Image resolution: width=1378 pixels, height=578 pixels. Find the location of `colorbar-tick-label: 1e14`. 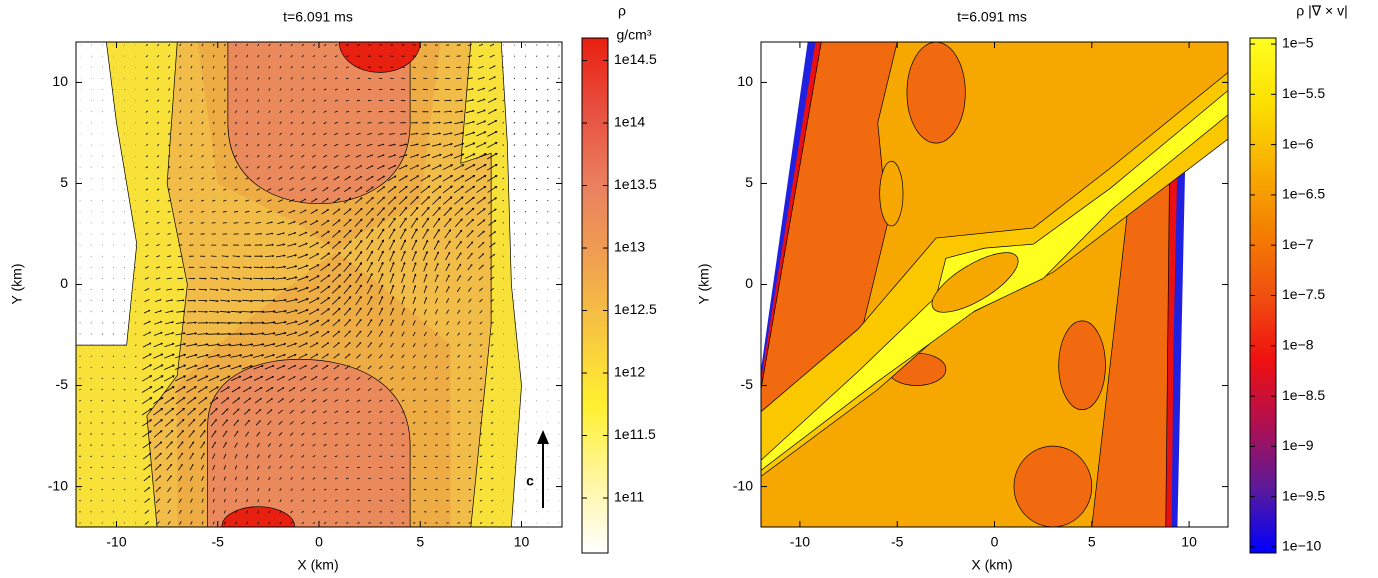

colorbar-tick-label: 1e14 is located at coordinates (629, 122).